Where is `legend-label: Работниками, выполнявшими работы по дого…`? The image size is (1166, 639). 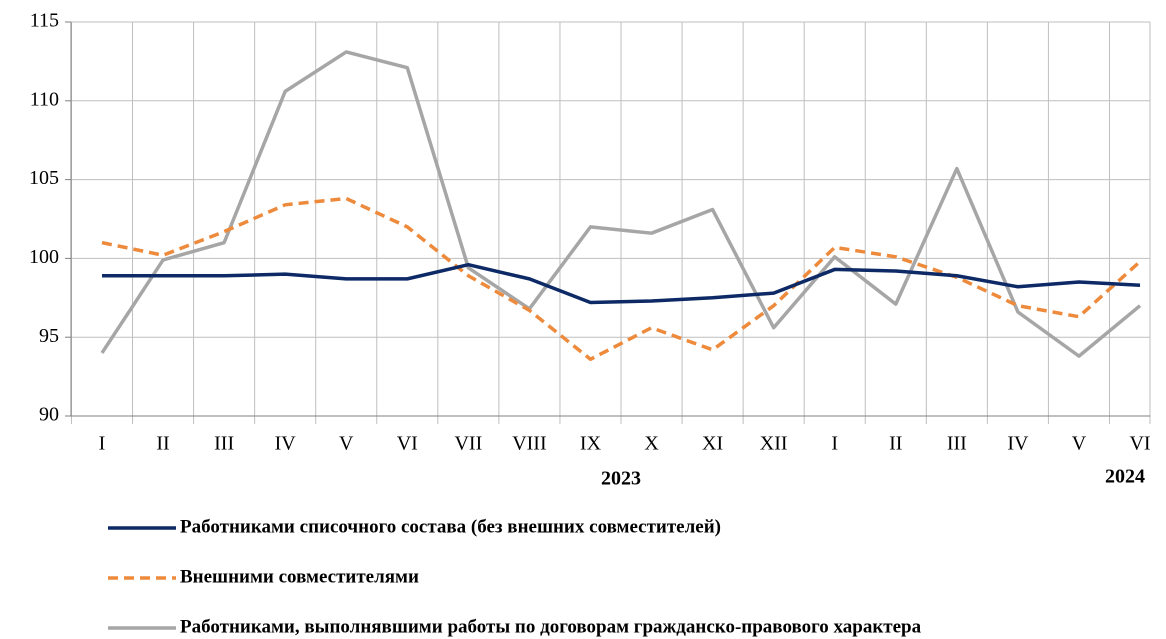
legend-label: Работниками, выполнявшими работы по дого… is located at coordinates (551, 626).